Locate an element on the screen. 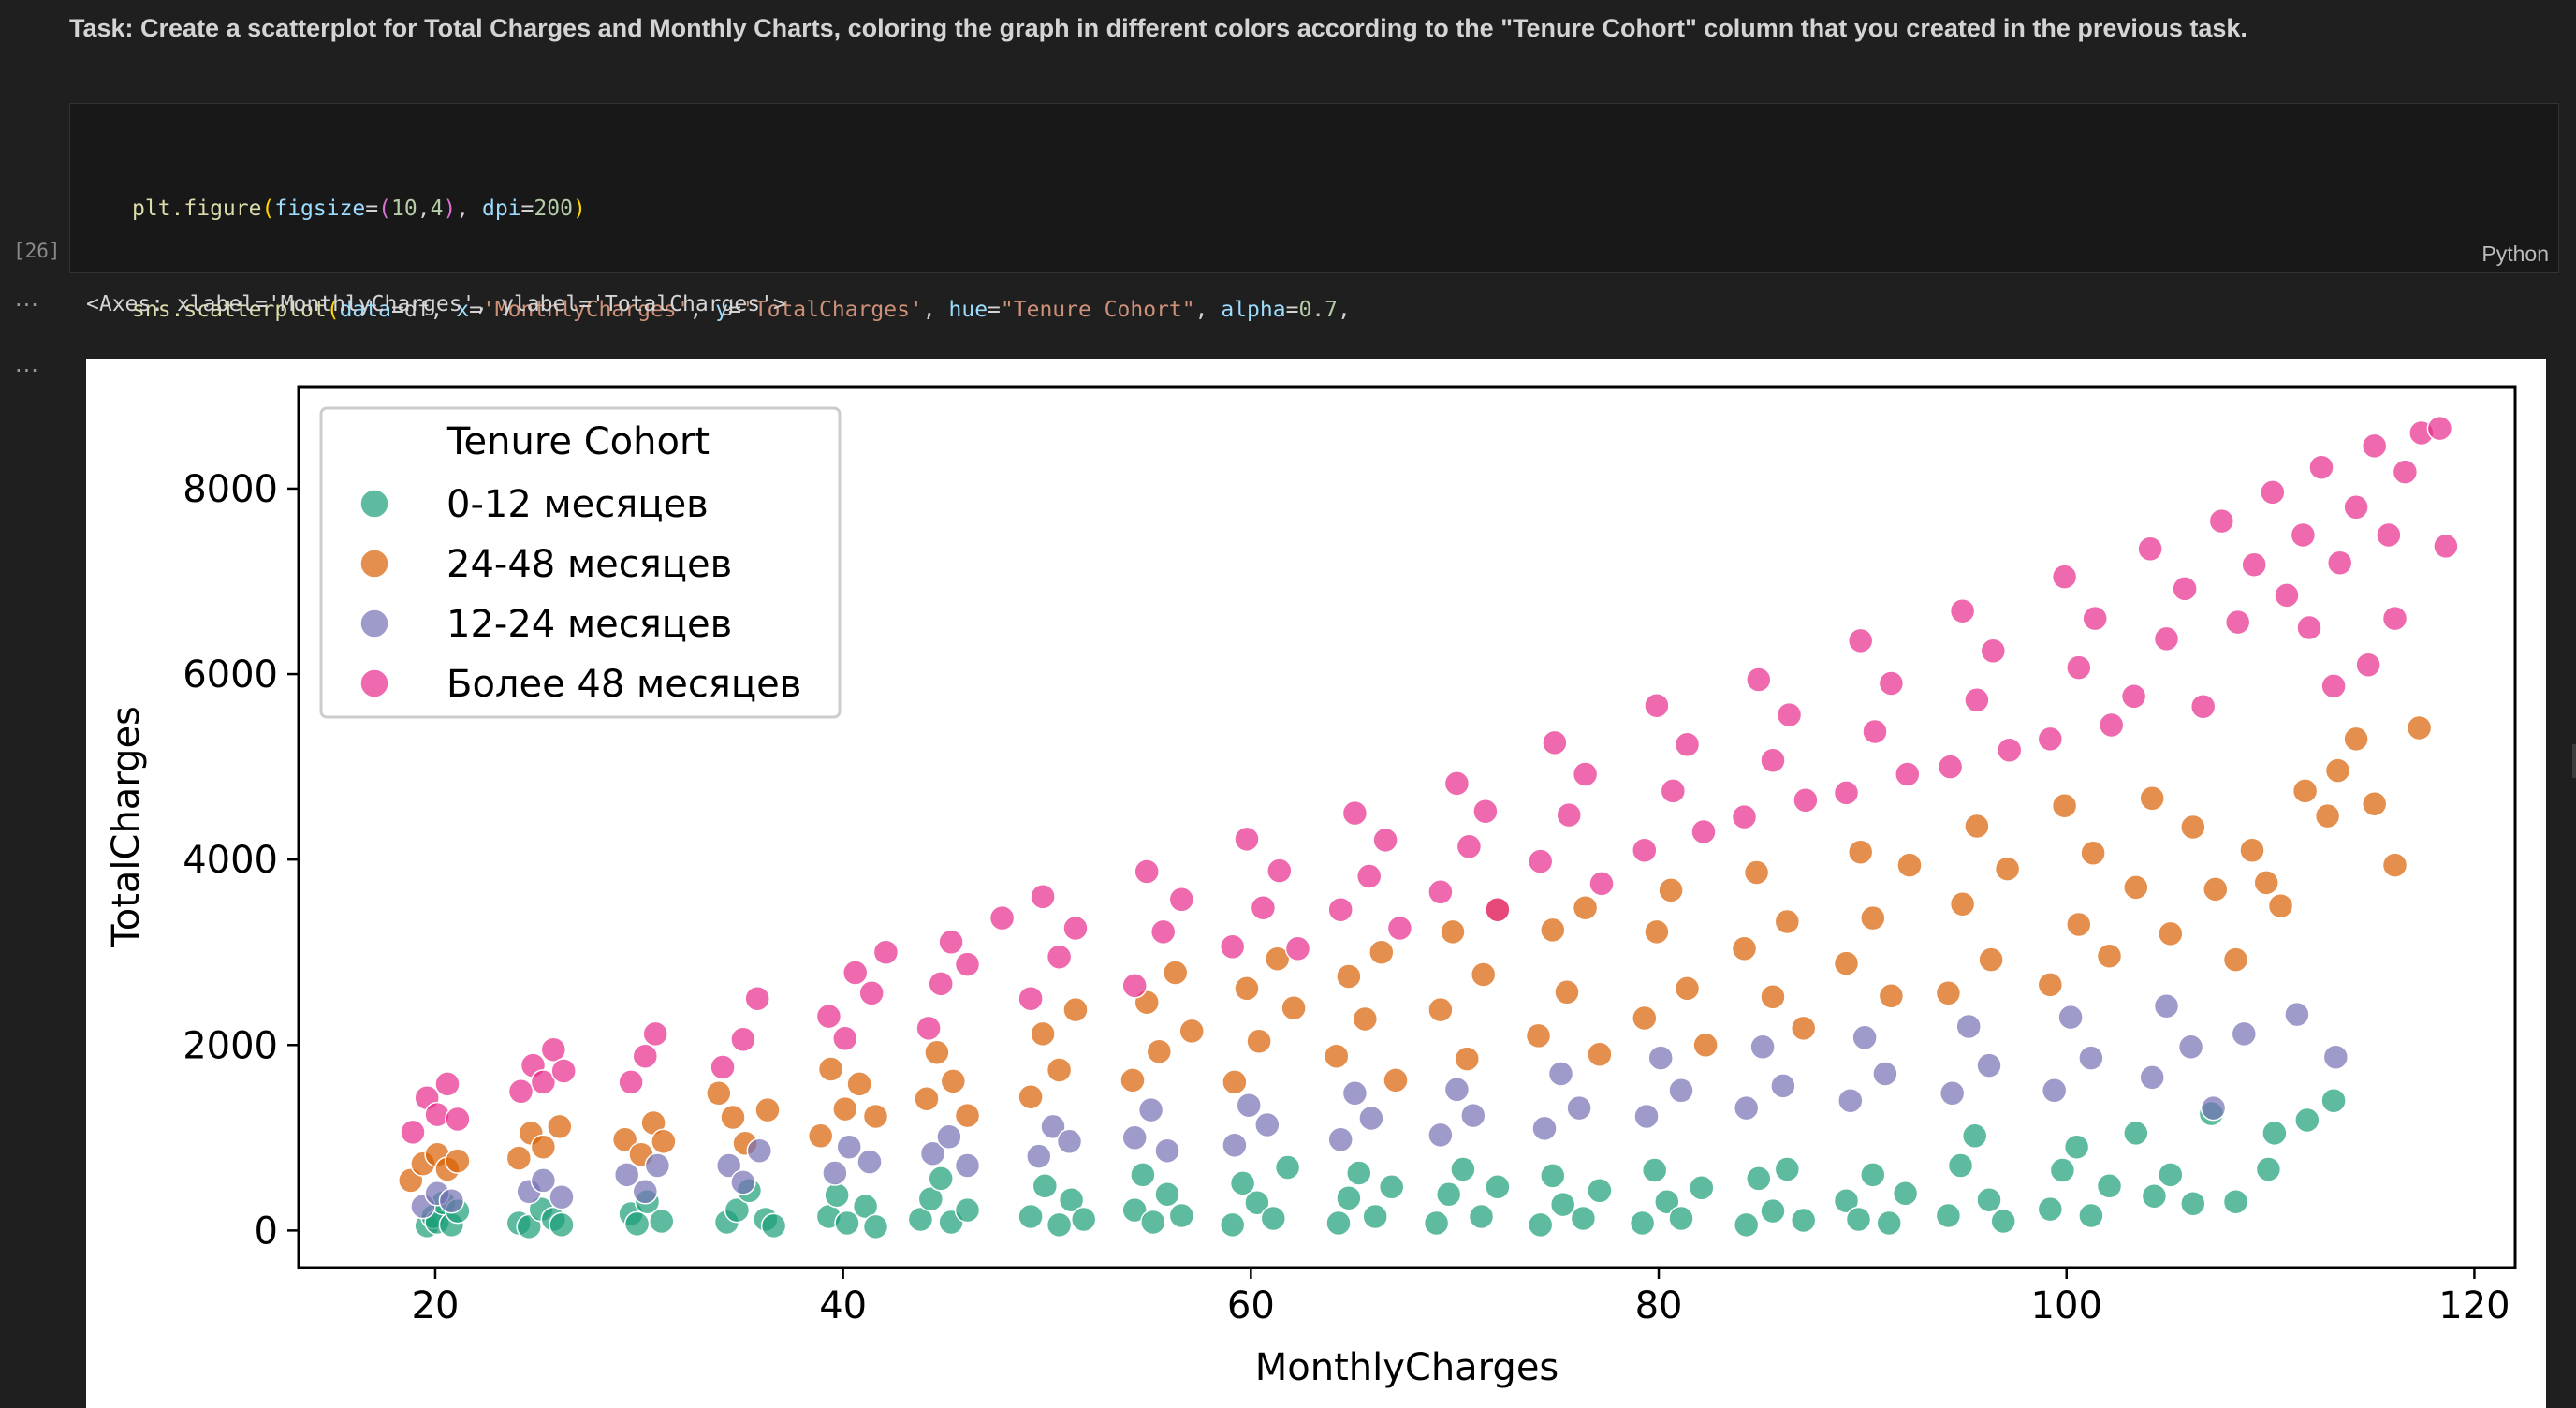 This screenshot has width=2576, height=1408. legend-marker is located at coordinates (374, 564).